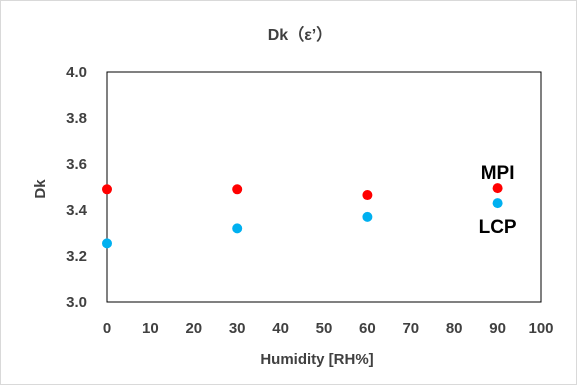 The width and height of the screenshot is (577, 385). I want to click on x-tick-label: 50, so click(324, 328).